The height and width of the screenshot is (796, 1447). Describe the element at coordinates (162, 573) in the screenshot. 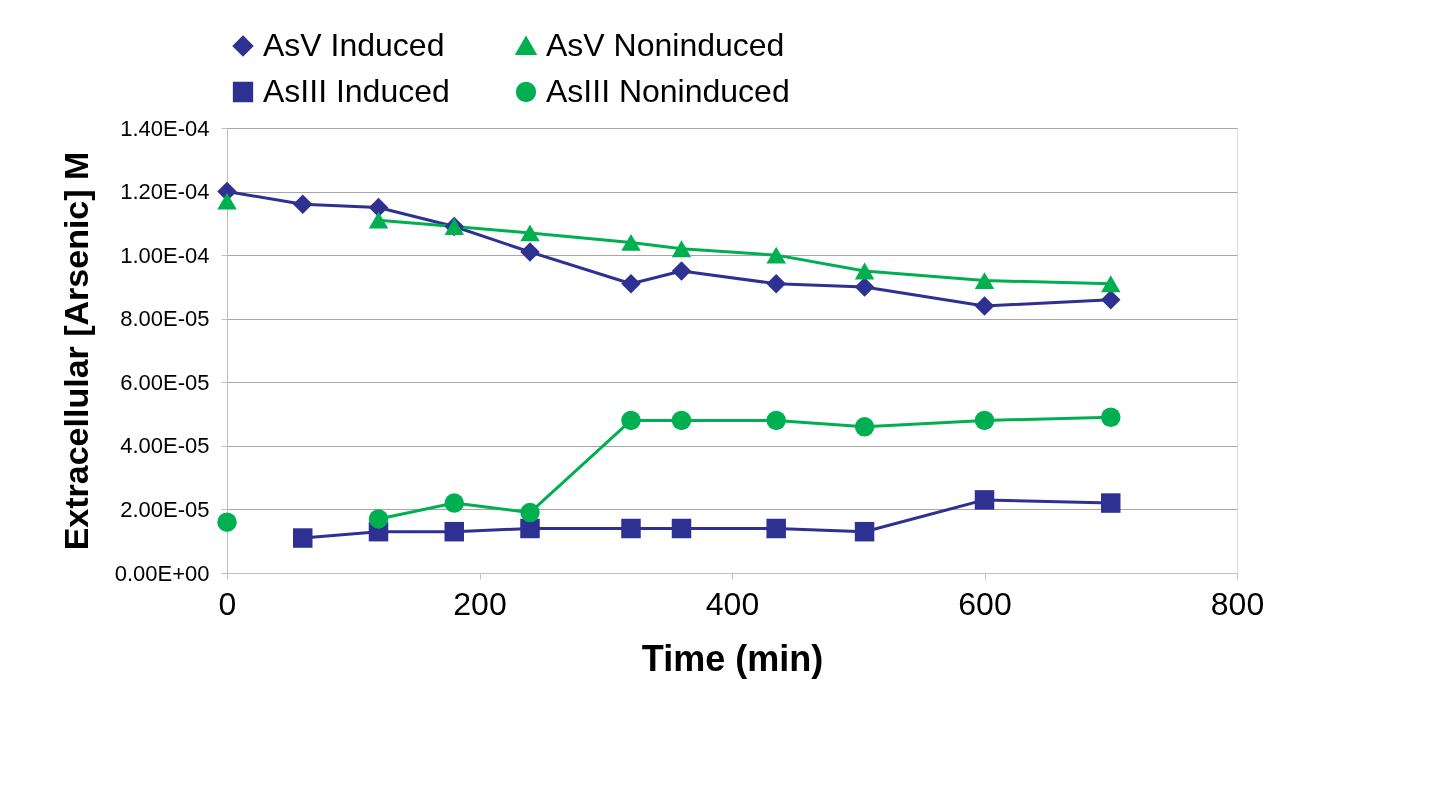

I see `y-tick-label: 0.00E+00` at that location.